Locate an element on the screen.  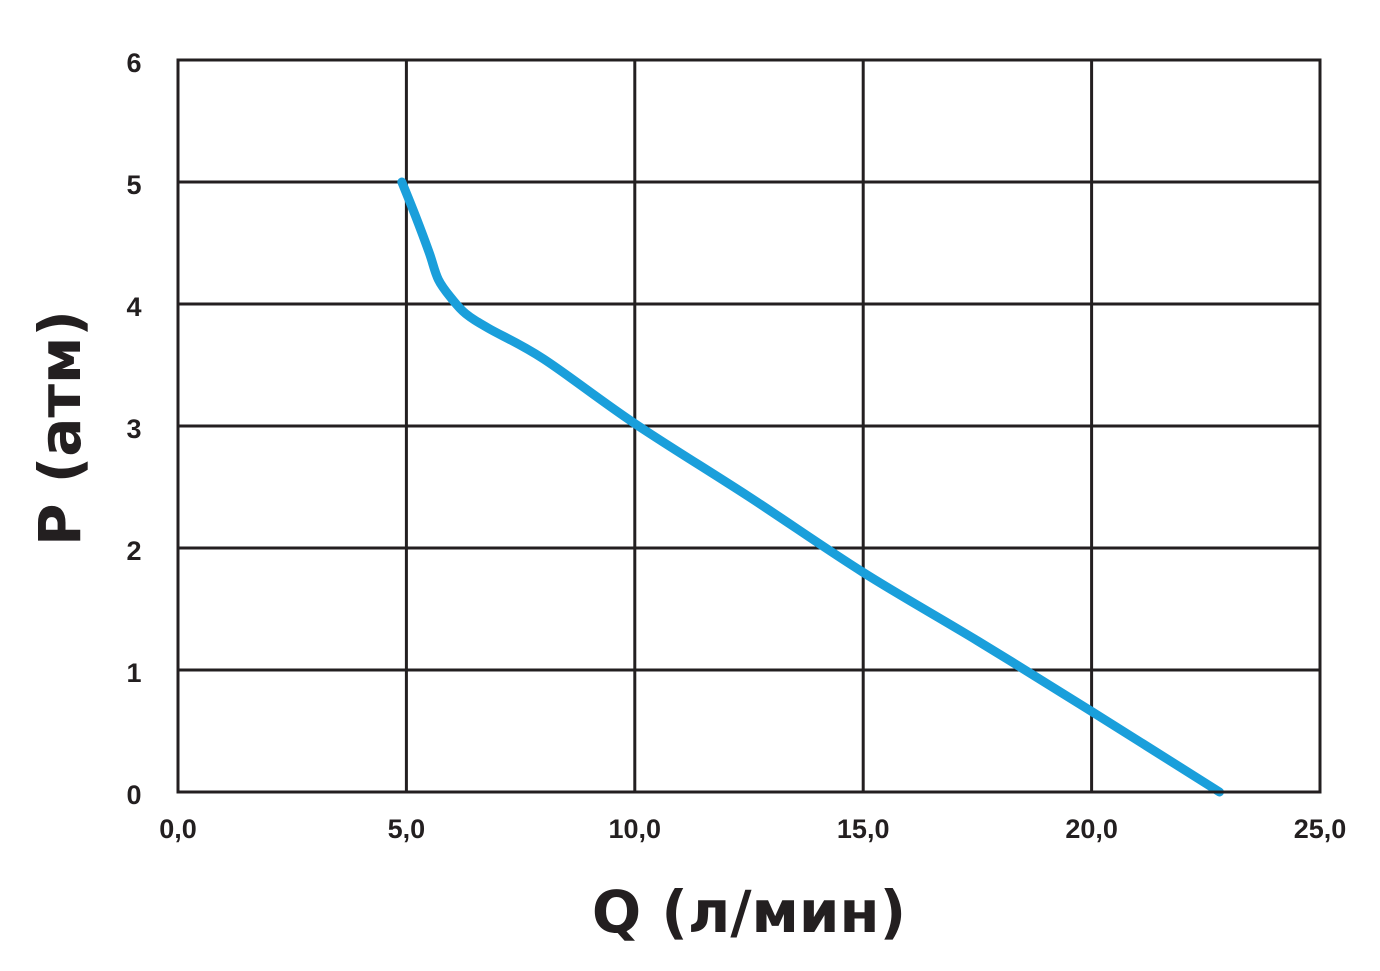
y-tick-labels: 0 1 2 3 4 5 6 is located at coordinates (133, 429).